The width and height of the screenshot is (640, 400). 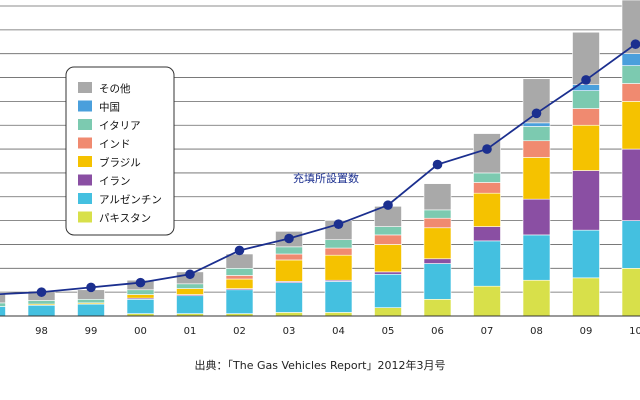 I want to click on legend-entry-label: 中国, so click(x=109, y=107).